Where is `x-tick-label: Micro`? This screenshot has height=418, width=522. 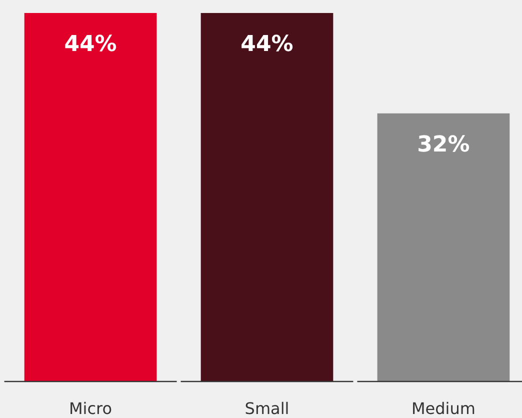 x-tick-label: Micro is located at coordinates (90, 408).